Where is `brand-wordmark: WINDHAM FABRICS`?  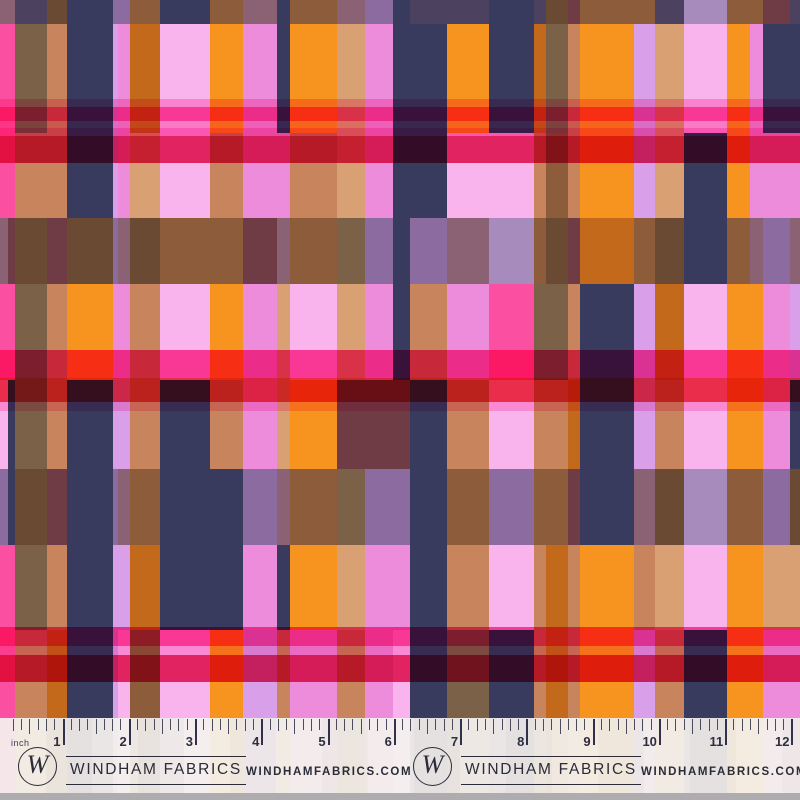 brand-wordmark: WINDHAM FABRICS is located at coordinates (156, 770).